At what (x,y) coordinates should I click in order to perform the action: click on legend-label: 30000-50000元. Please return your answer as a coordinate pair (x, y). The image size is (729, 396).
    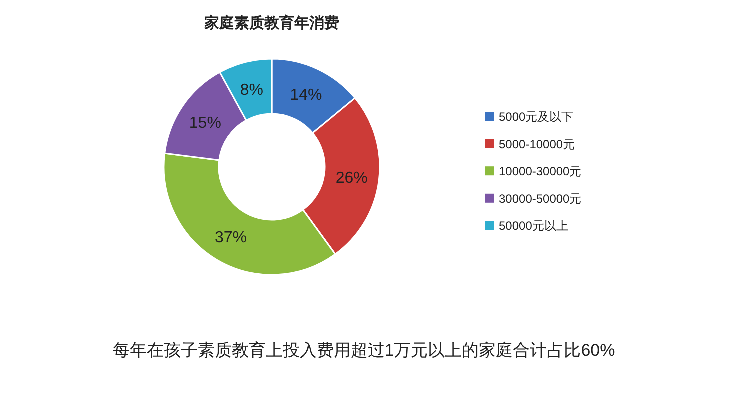
    Looking at the image, I should click on (540, 199).